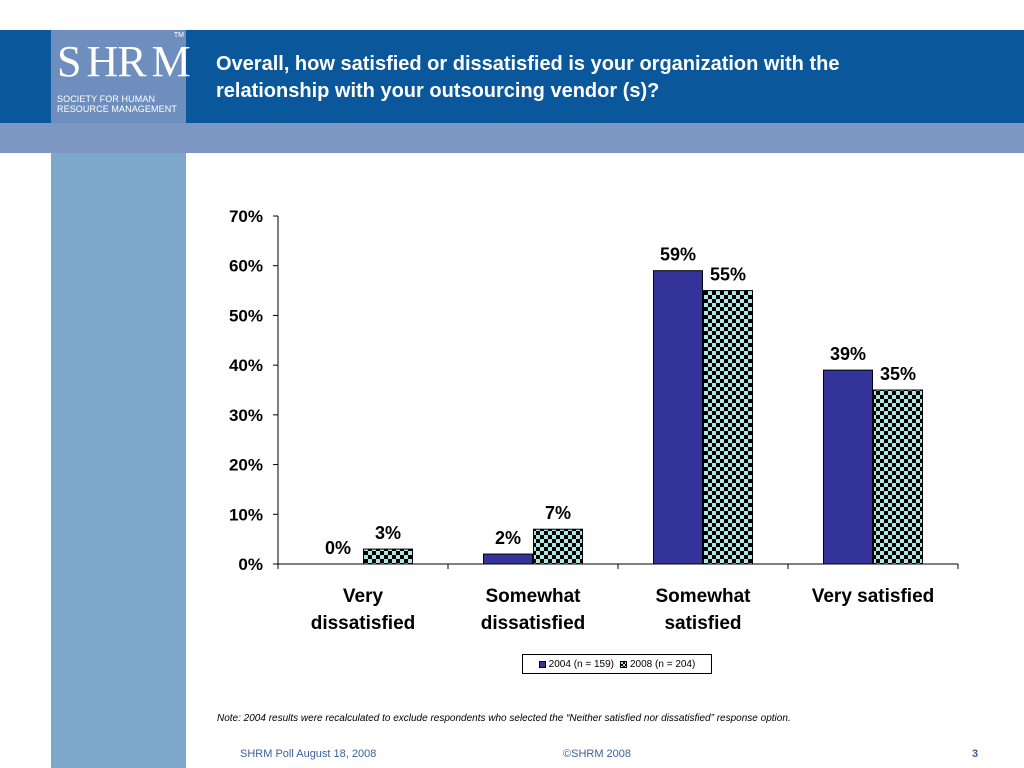 The width and height of the screenshot is (1024, 768). I want to click on data-label-2008: 35%, so click(898, 374).